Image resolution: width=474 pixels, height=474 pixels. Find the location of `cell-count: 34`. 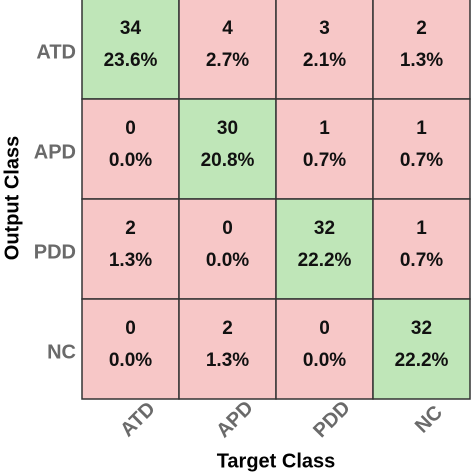

cell-count: 34 is located at coordinates (131, 28).